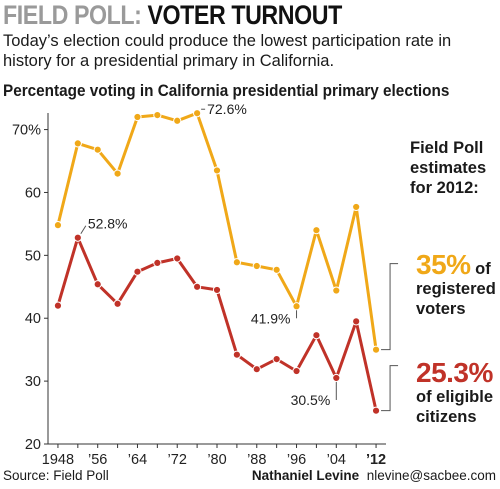  Describe the element at coordinates (483, 269) in the screenshot. I see `registered-suffix: of` at that location.